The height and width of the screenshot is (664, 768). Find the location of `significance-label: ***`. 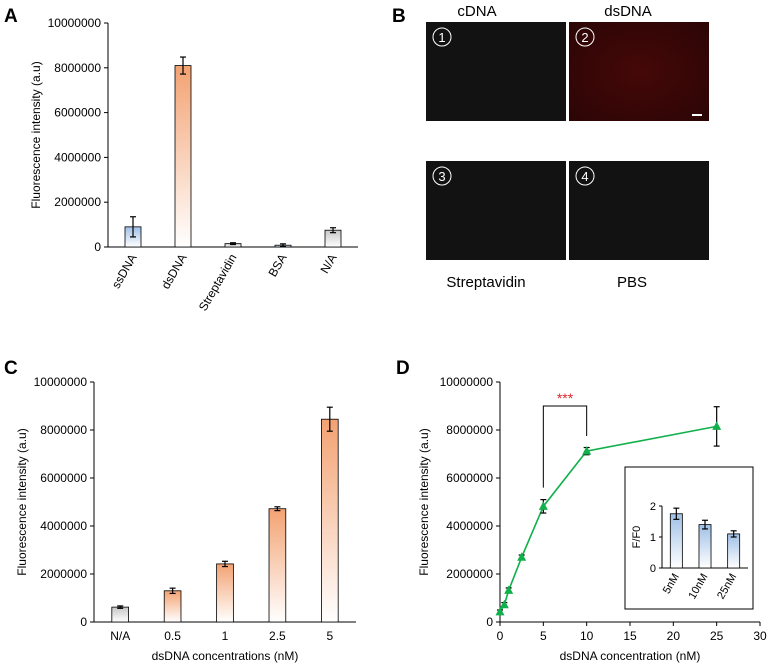

significance-label: *** is located at coordinates (565, 398).